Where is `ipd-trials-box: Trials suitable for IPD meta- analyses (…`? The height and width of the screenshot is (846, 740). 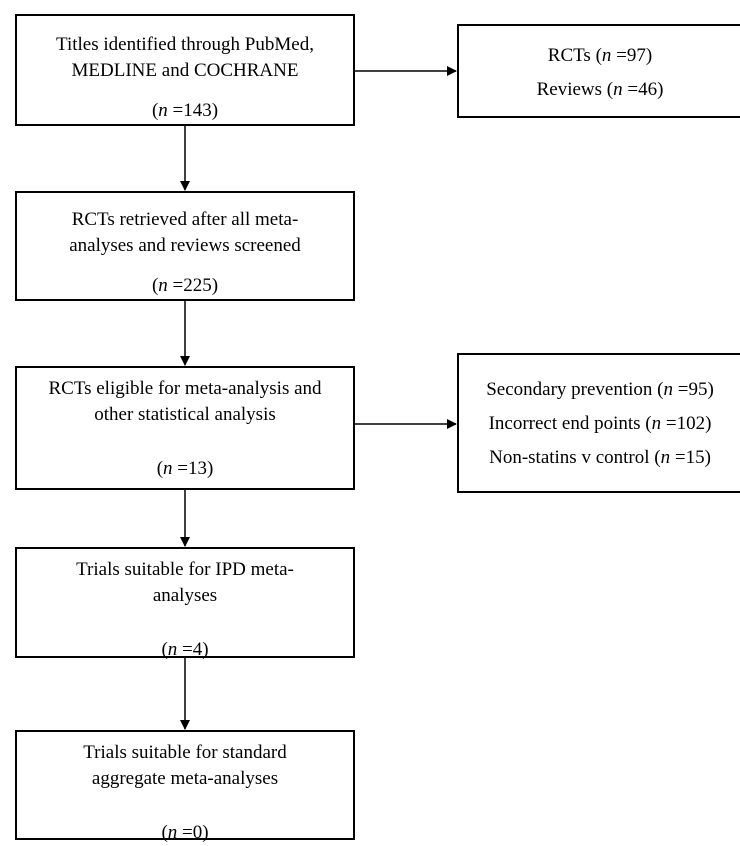
ipd-trials-box: Trials suitable for IPD meta- analyses (… is located at coordinates (185, 603).